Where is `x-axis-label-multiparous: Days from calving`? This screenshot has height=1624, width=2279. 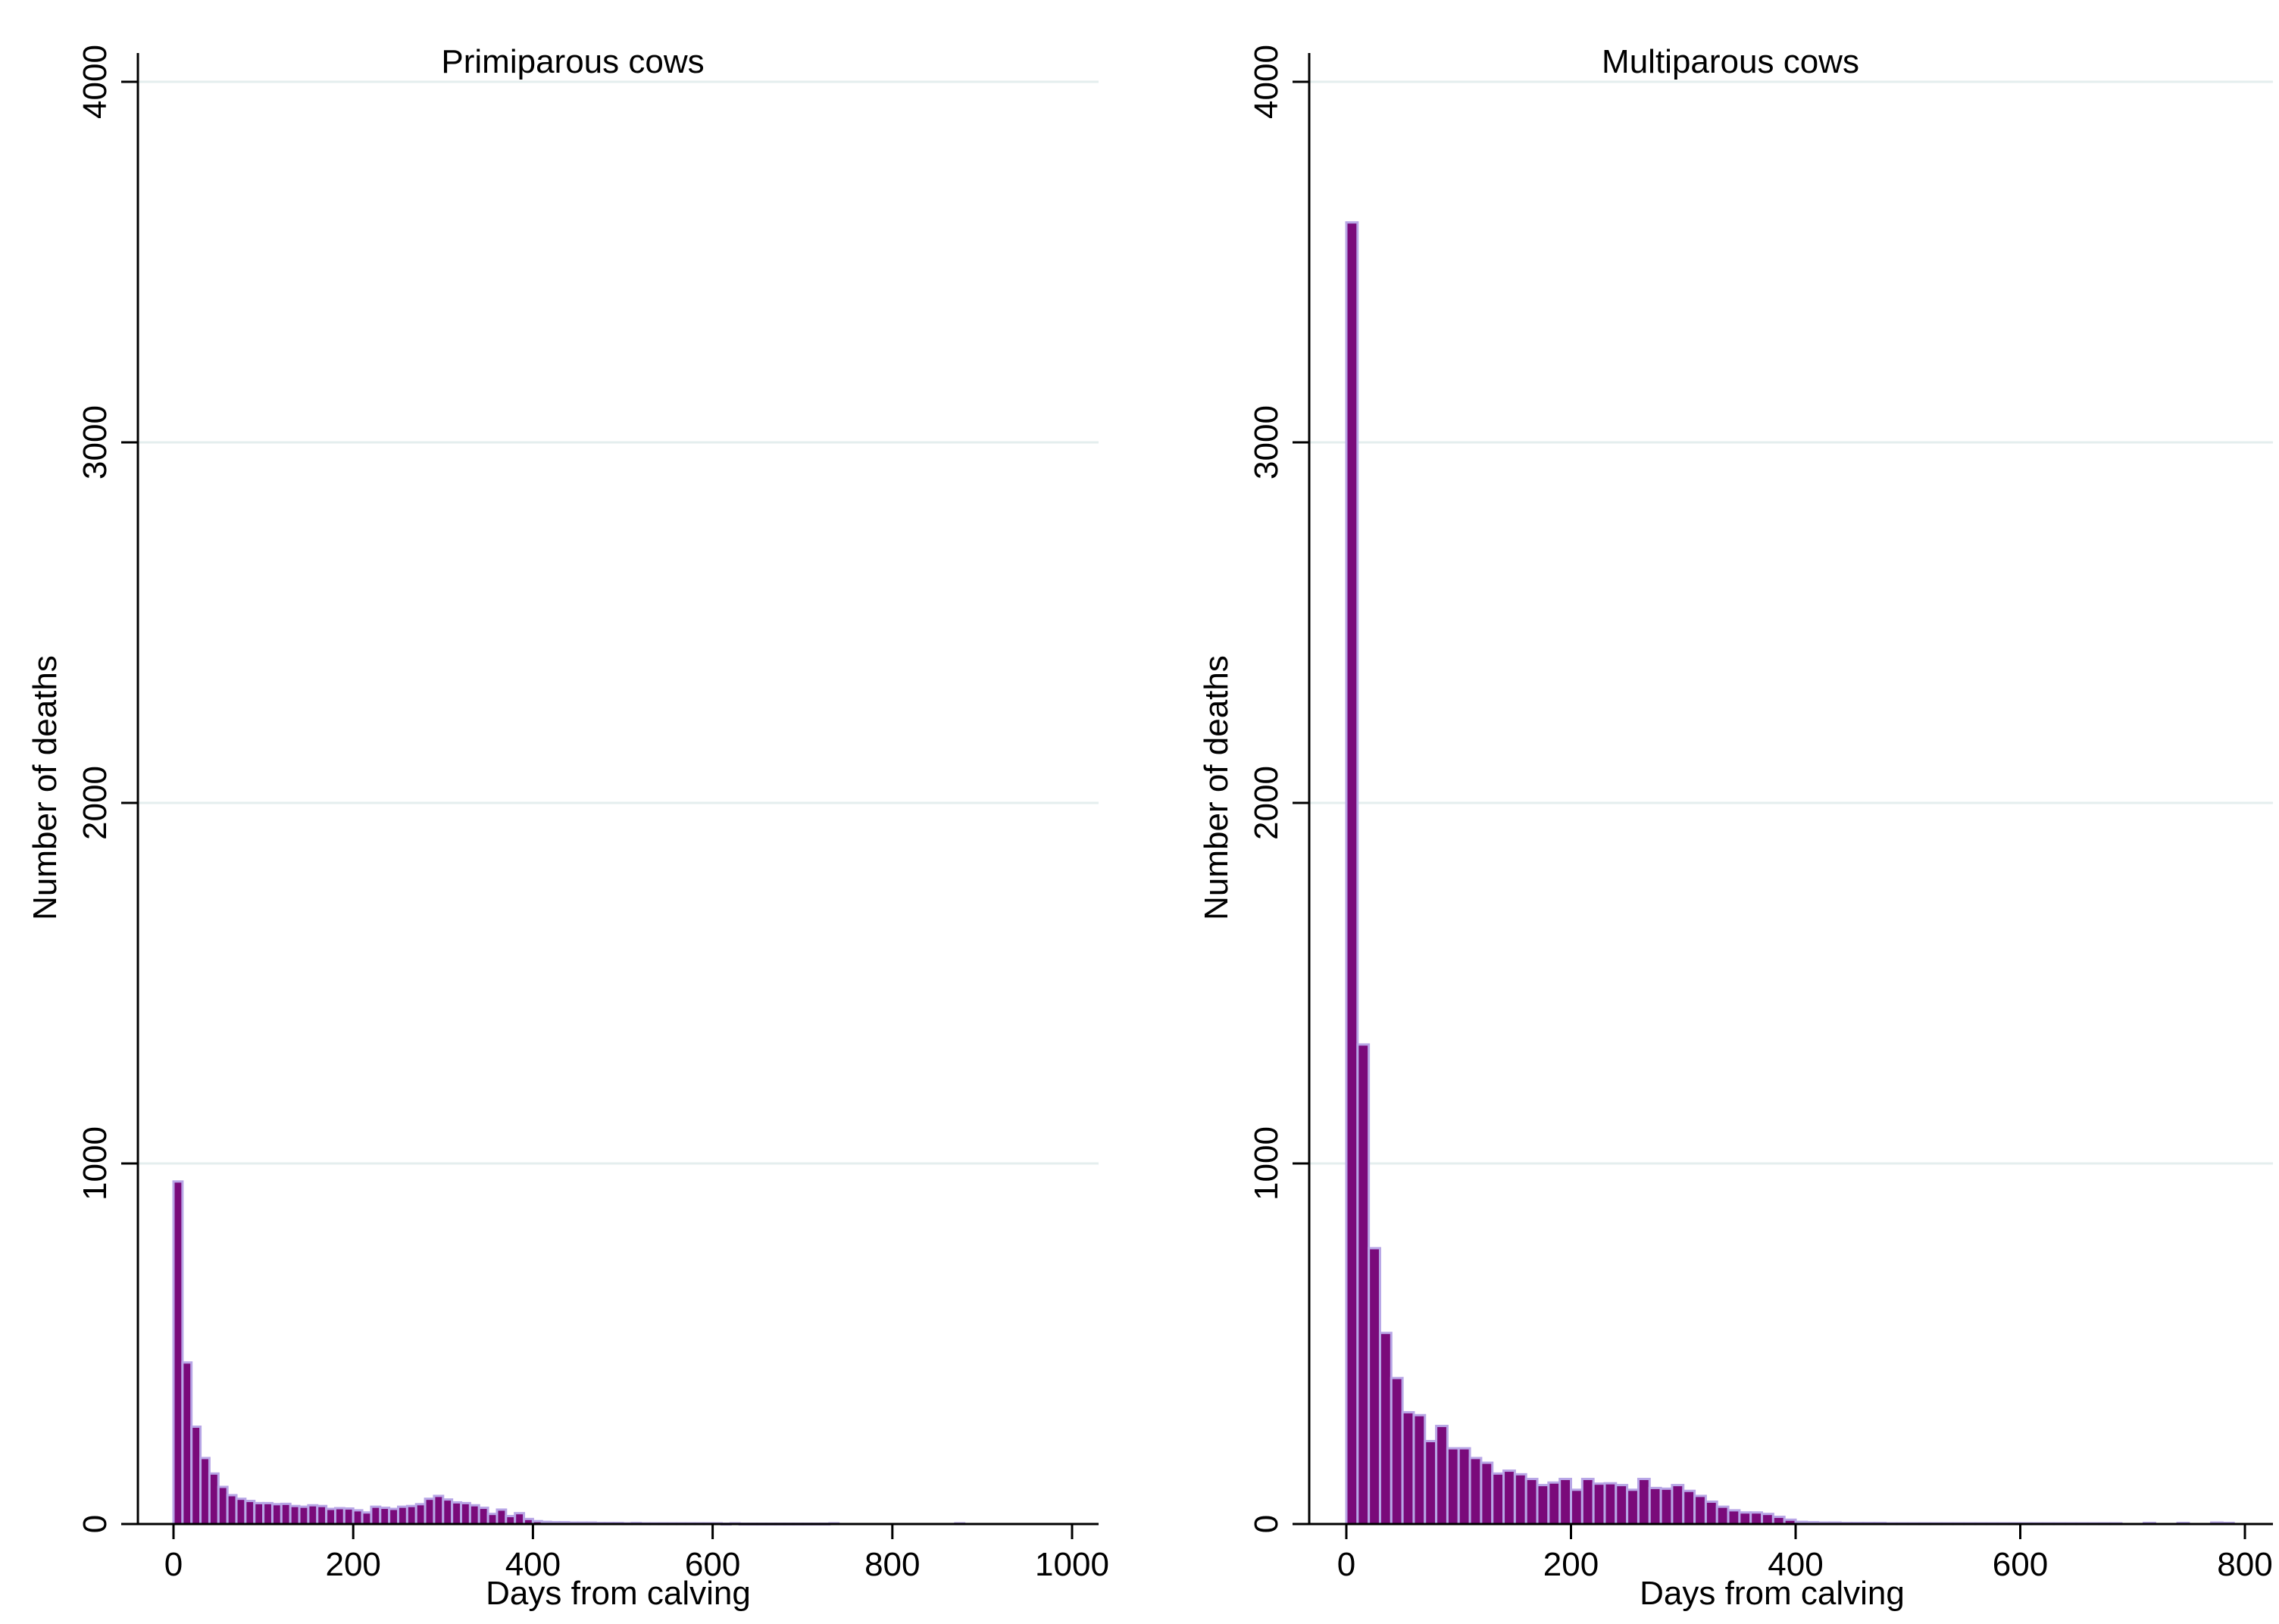 x-axis-label-multiparous: Days from calving is located at coordinates (1773, 1593).